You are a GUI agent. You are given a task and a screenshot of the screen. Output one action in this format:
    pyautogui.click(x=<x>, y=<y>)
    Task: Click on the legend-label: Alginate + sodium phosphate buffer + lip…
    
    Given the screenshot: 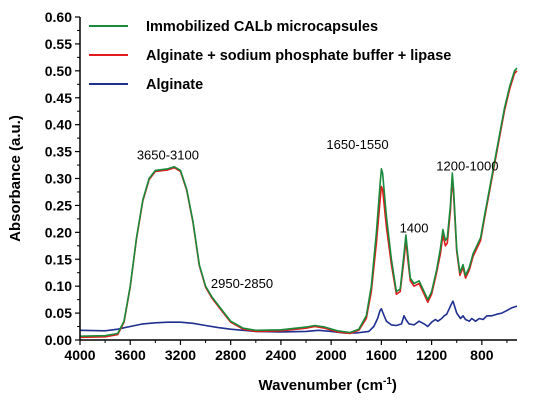 What is the action you would take?
    pyautogui.click(x=298, y=56)
    